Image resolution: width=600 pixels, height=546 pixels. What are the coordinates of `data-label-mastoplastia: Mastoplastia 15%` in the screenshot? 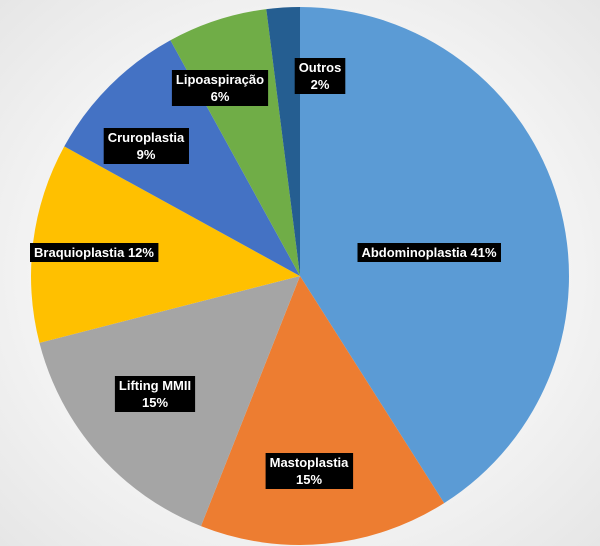 It's located at (309, 471).